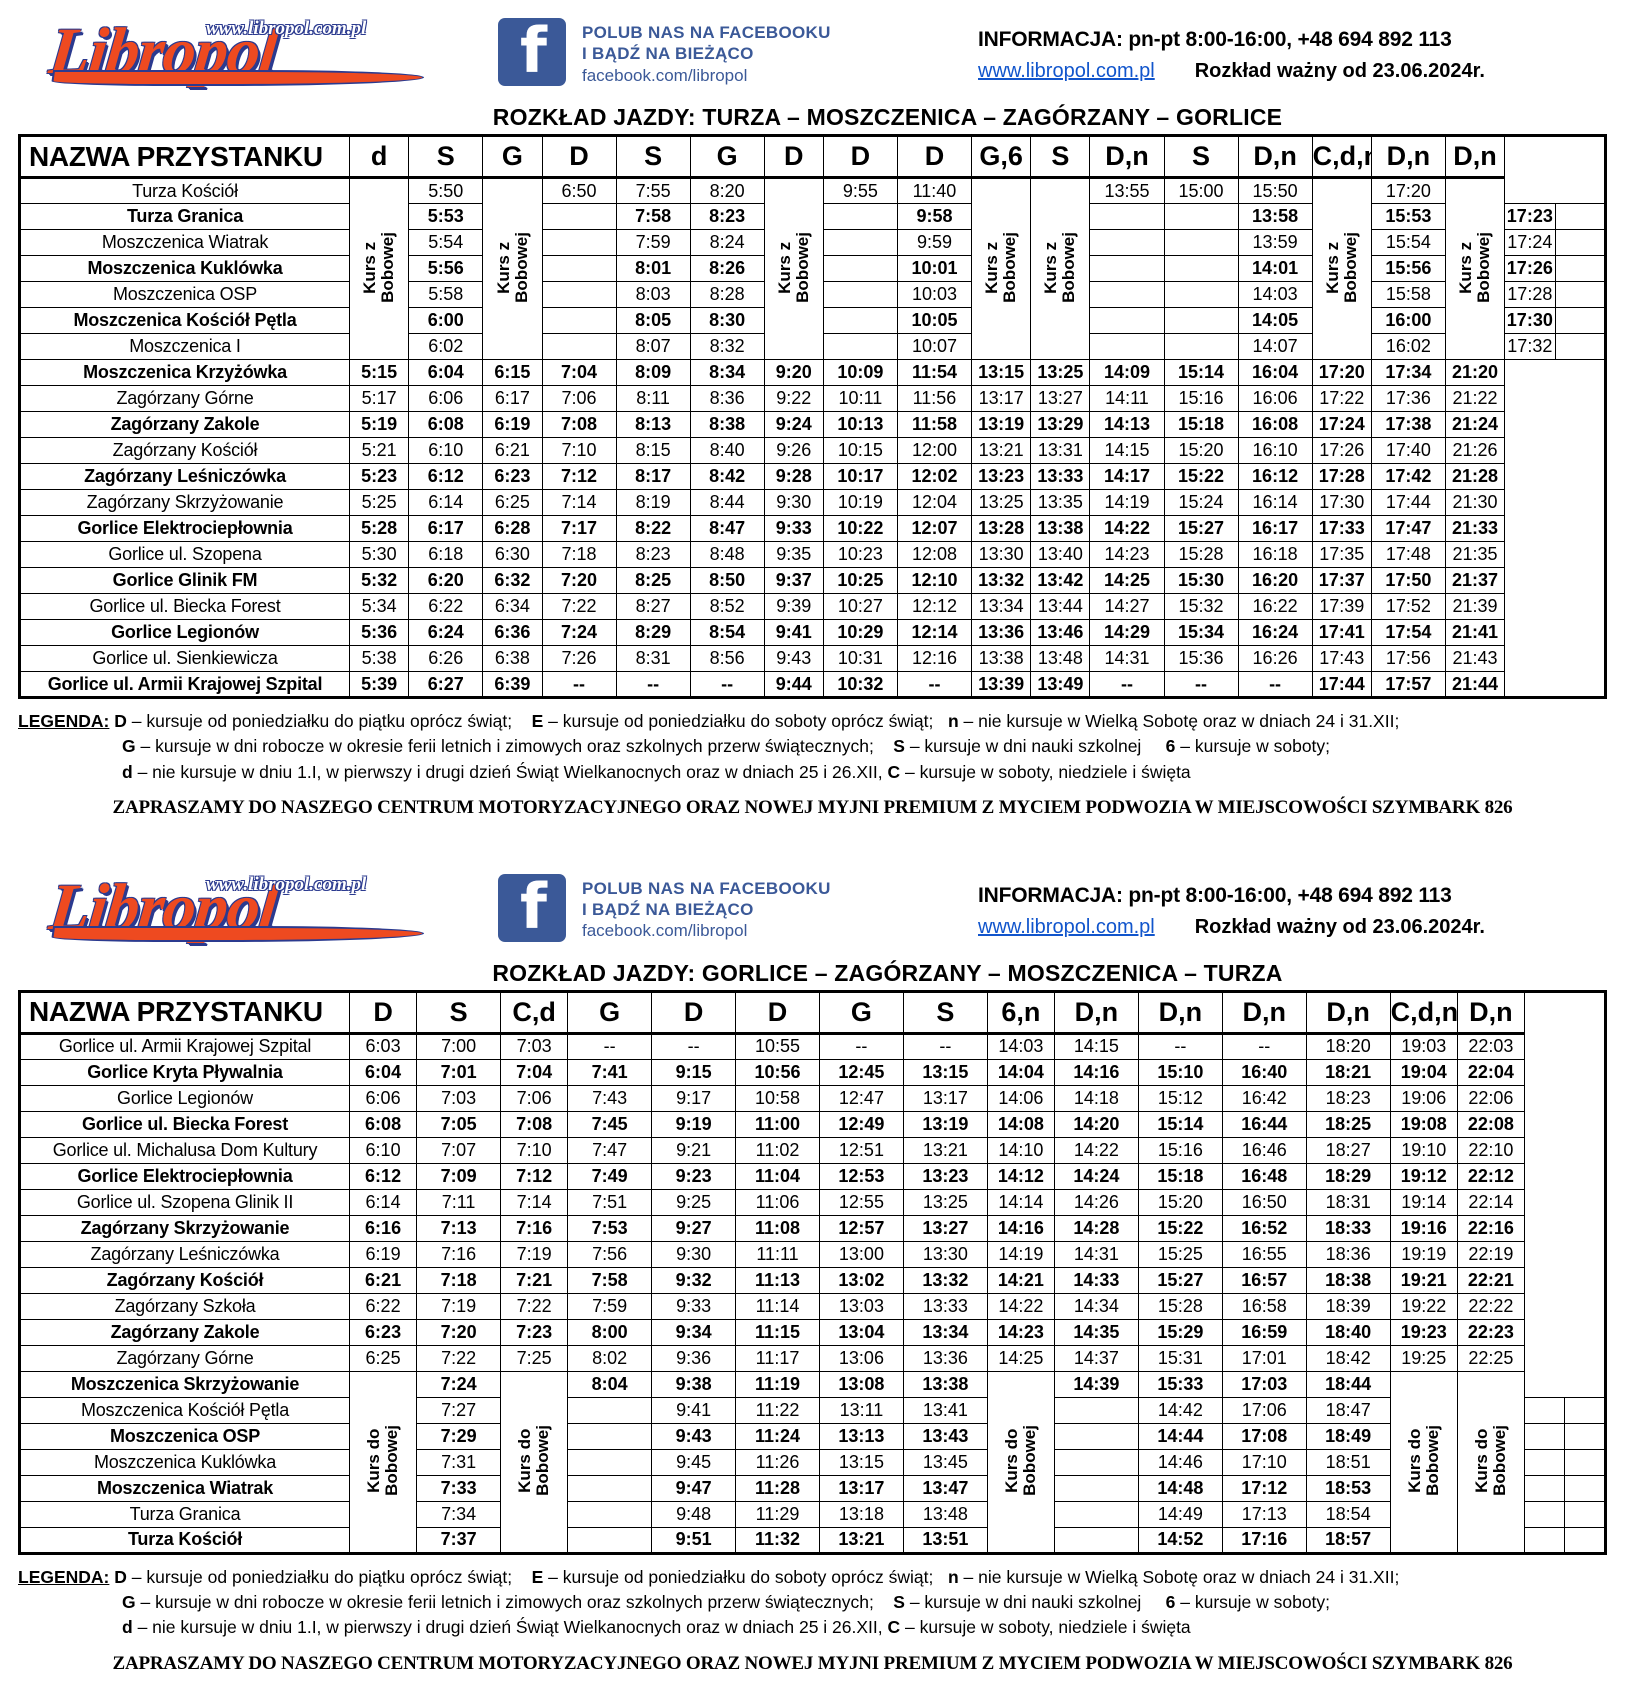 The image size is (1625, 1685). I want to click on service-note-cell: 7:12, so click(534, 1176).